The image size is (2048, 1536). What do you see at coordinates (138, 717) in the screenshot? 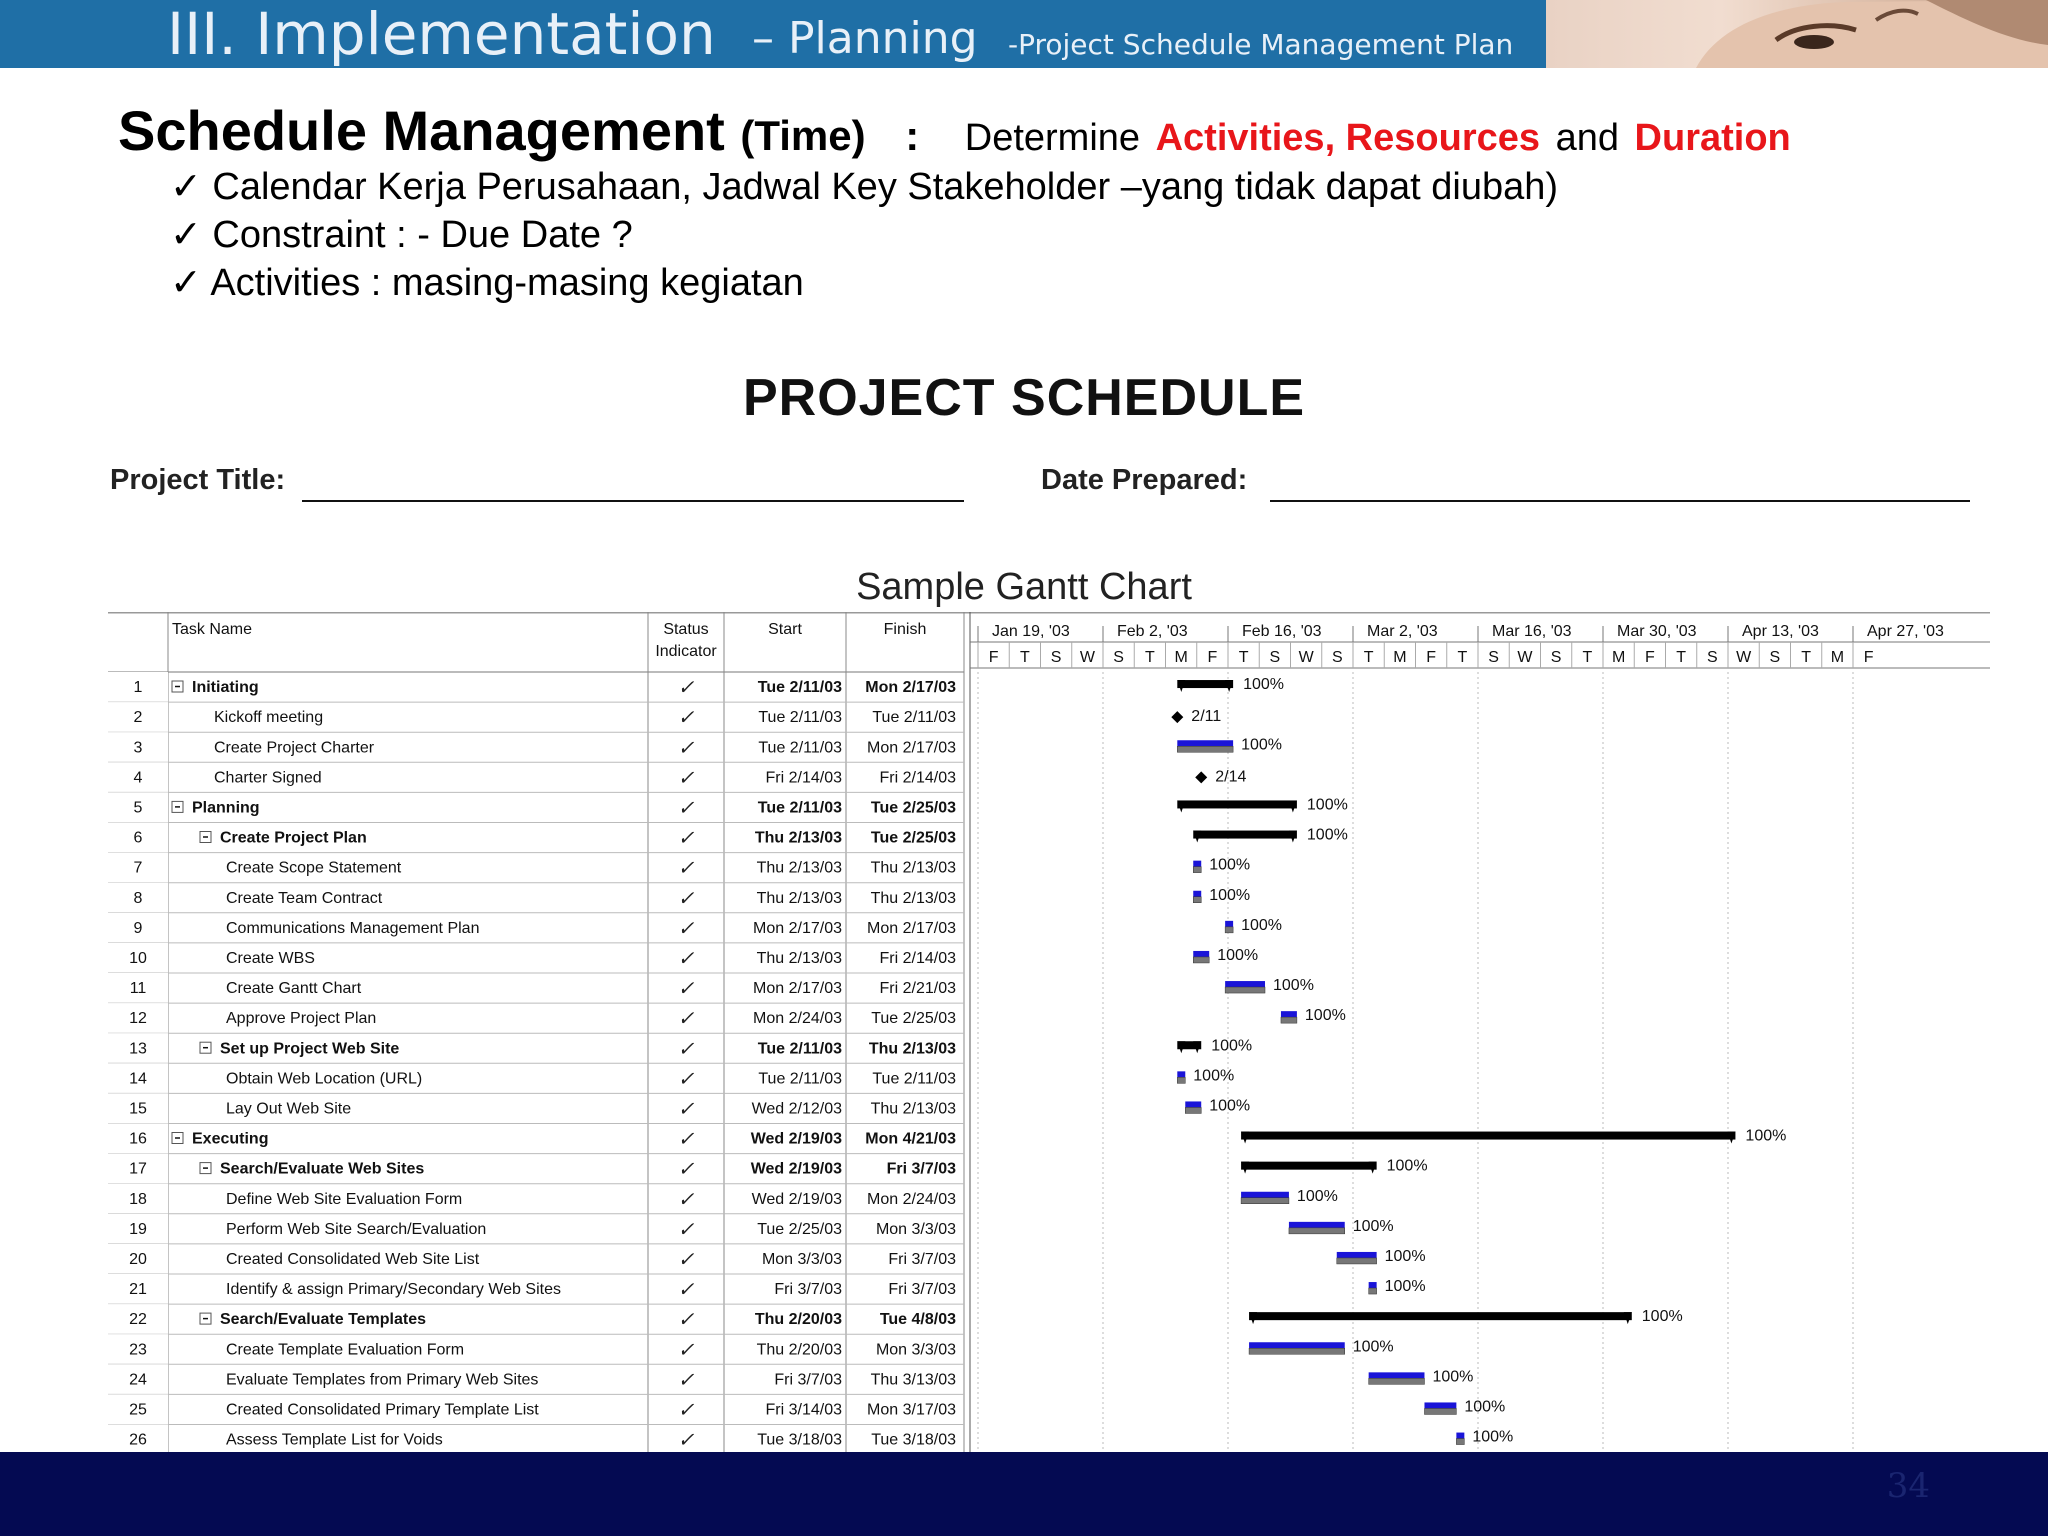
I see `row-id: 2` at bounding box center [138, 717].